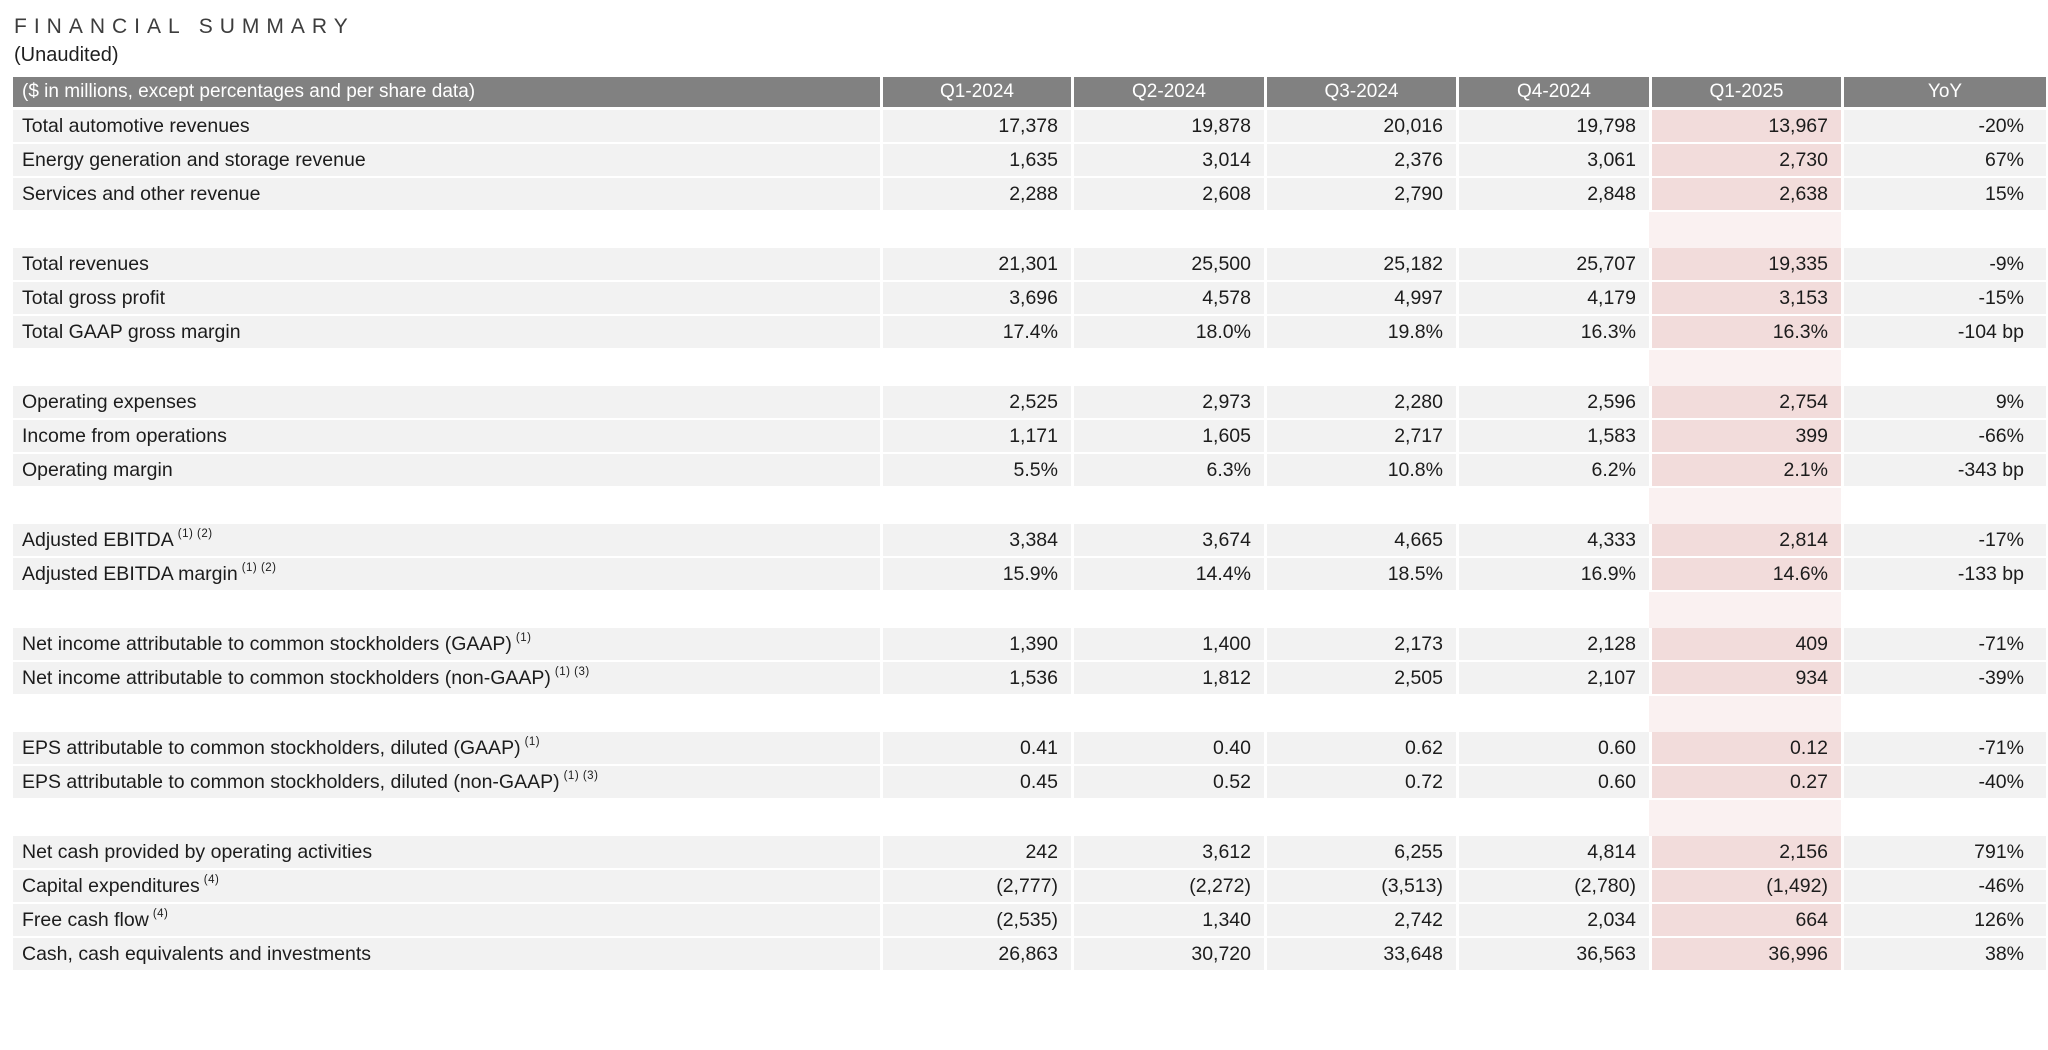 Image resolution: width=2048 pixels, height=1050 pixels. I want to click on value-cell-q4-2024: 16.3%, so click(1552, 333).